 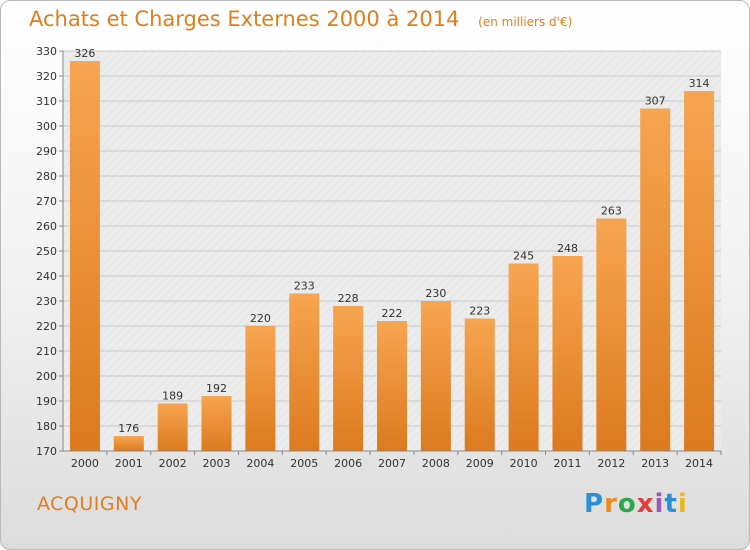 I want to click on proxiti-logo: Proxiti, so click(x=636, y=504).